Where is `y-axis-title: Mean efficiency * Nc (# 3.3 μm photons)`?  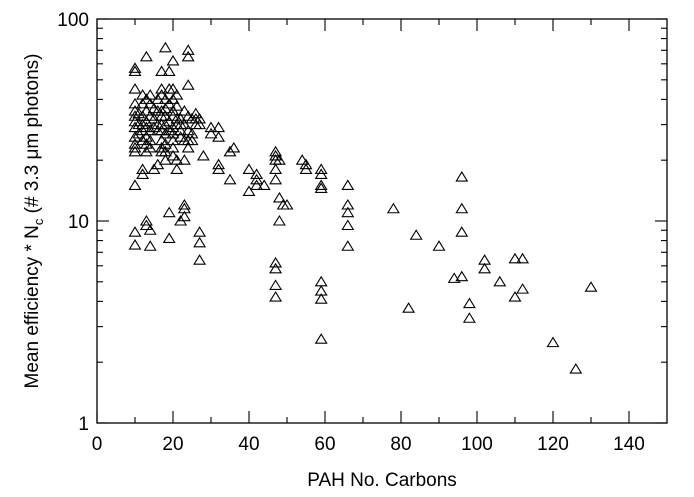
y-axis-title: Mean efficiency * Nc (# 3.3 μm photons) is located at coordinates (34, 221).